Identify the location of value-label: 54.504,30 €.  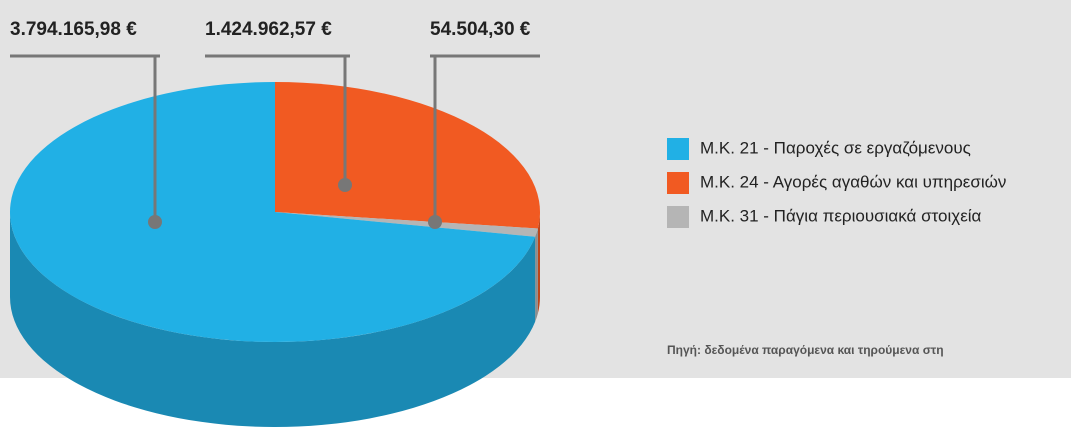
(480, 29).